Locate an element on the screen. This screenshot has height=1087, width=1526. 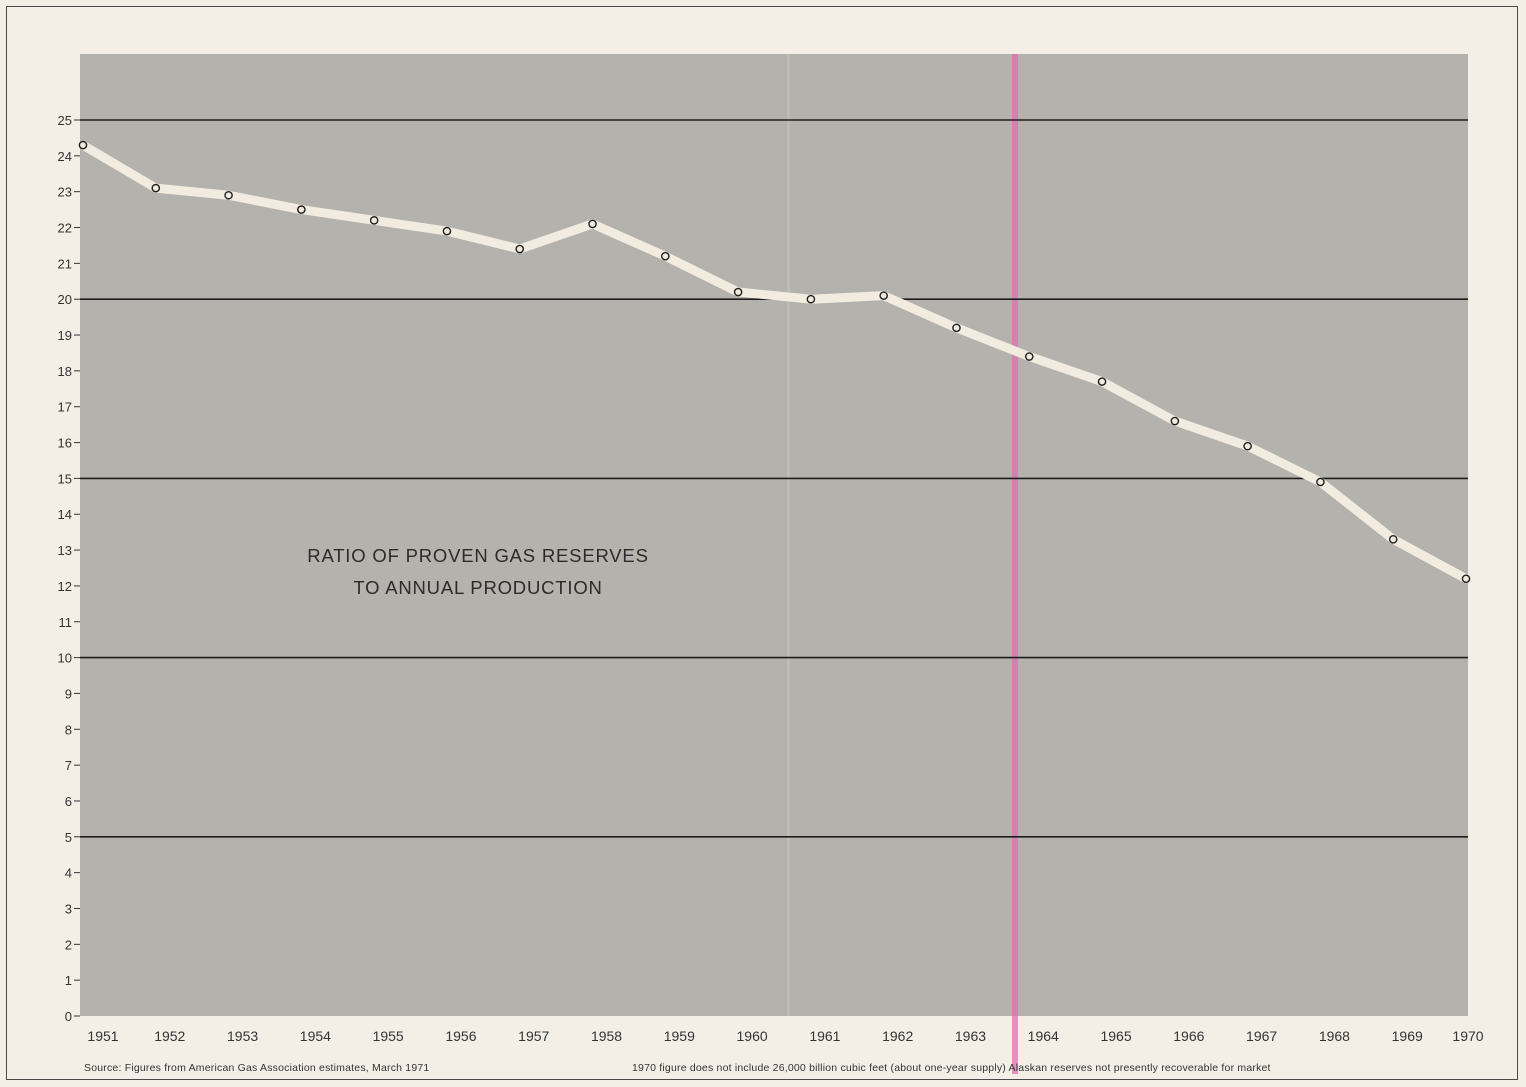
y-tick-label: 15 is located at coordinates (65, 478).